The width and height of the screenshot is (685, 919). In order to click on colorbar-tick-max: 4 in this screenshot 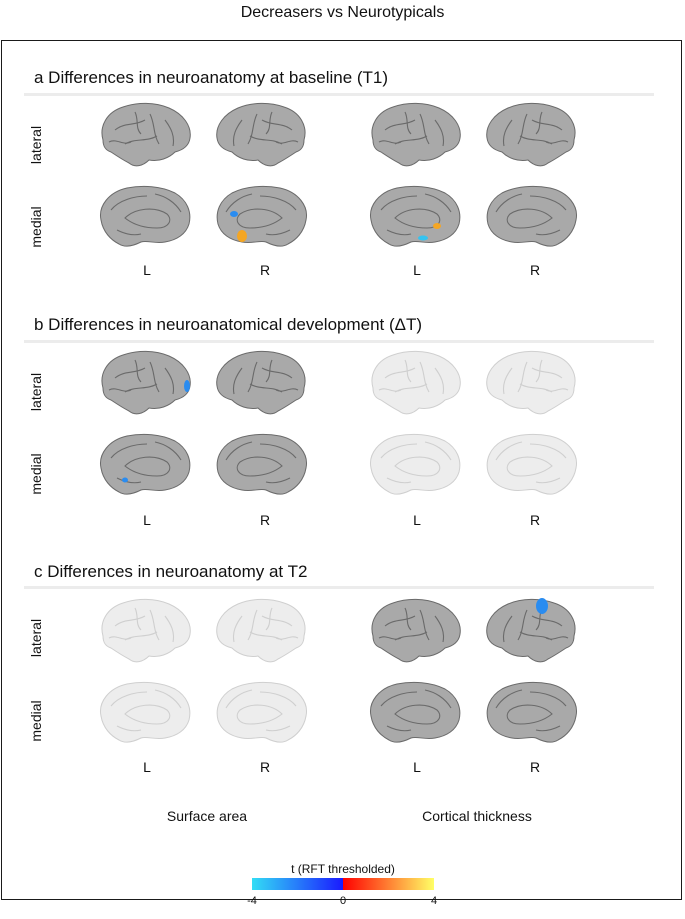, I will do `click(434, 901)`.